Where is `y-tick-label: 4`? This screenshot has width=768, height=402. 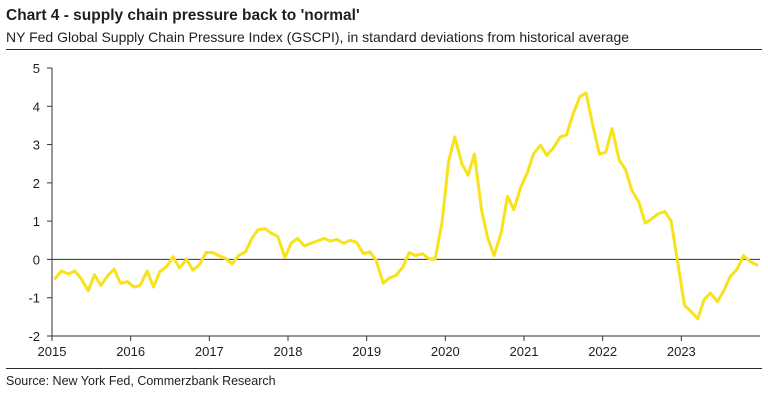
y-tick-label: 4 is located at coordinates (36, 106).